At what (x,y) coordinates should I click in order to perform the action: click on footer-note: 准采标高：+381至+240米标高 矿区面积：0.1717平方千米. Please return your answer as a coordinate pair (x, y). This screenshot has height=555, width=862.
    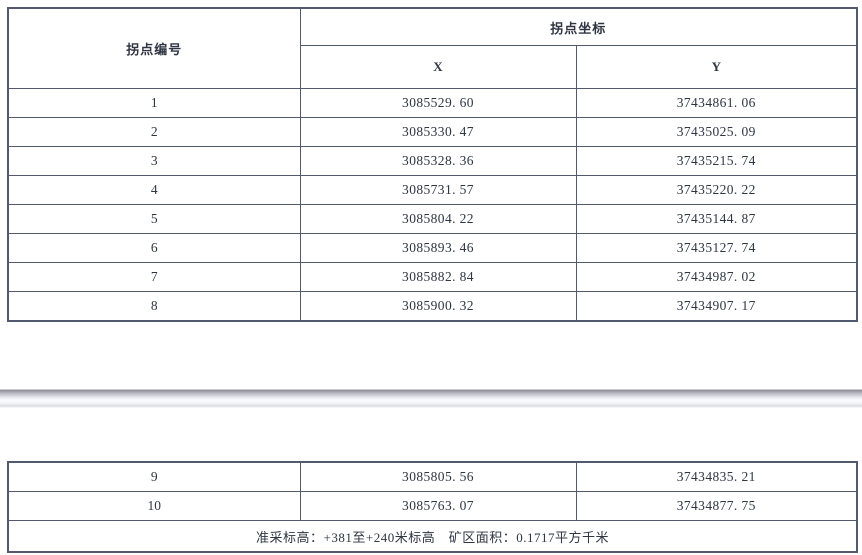
    Looking at the image, I should click on (432, 536).